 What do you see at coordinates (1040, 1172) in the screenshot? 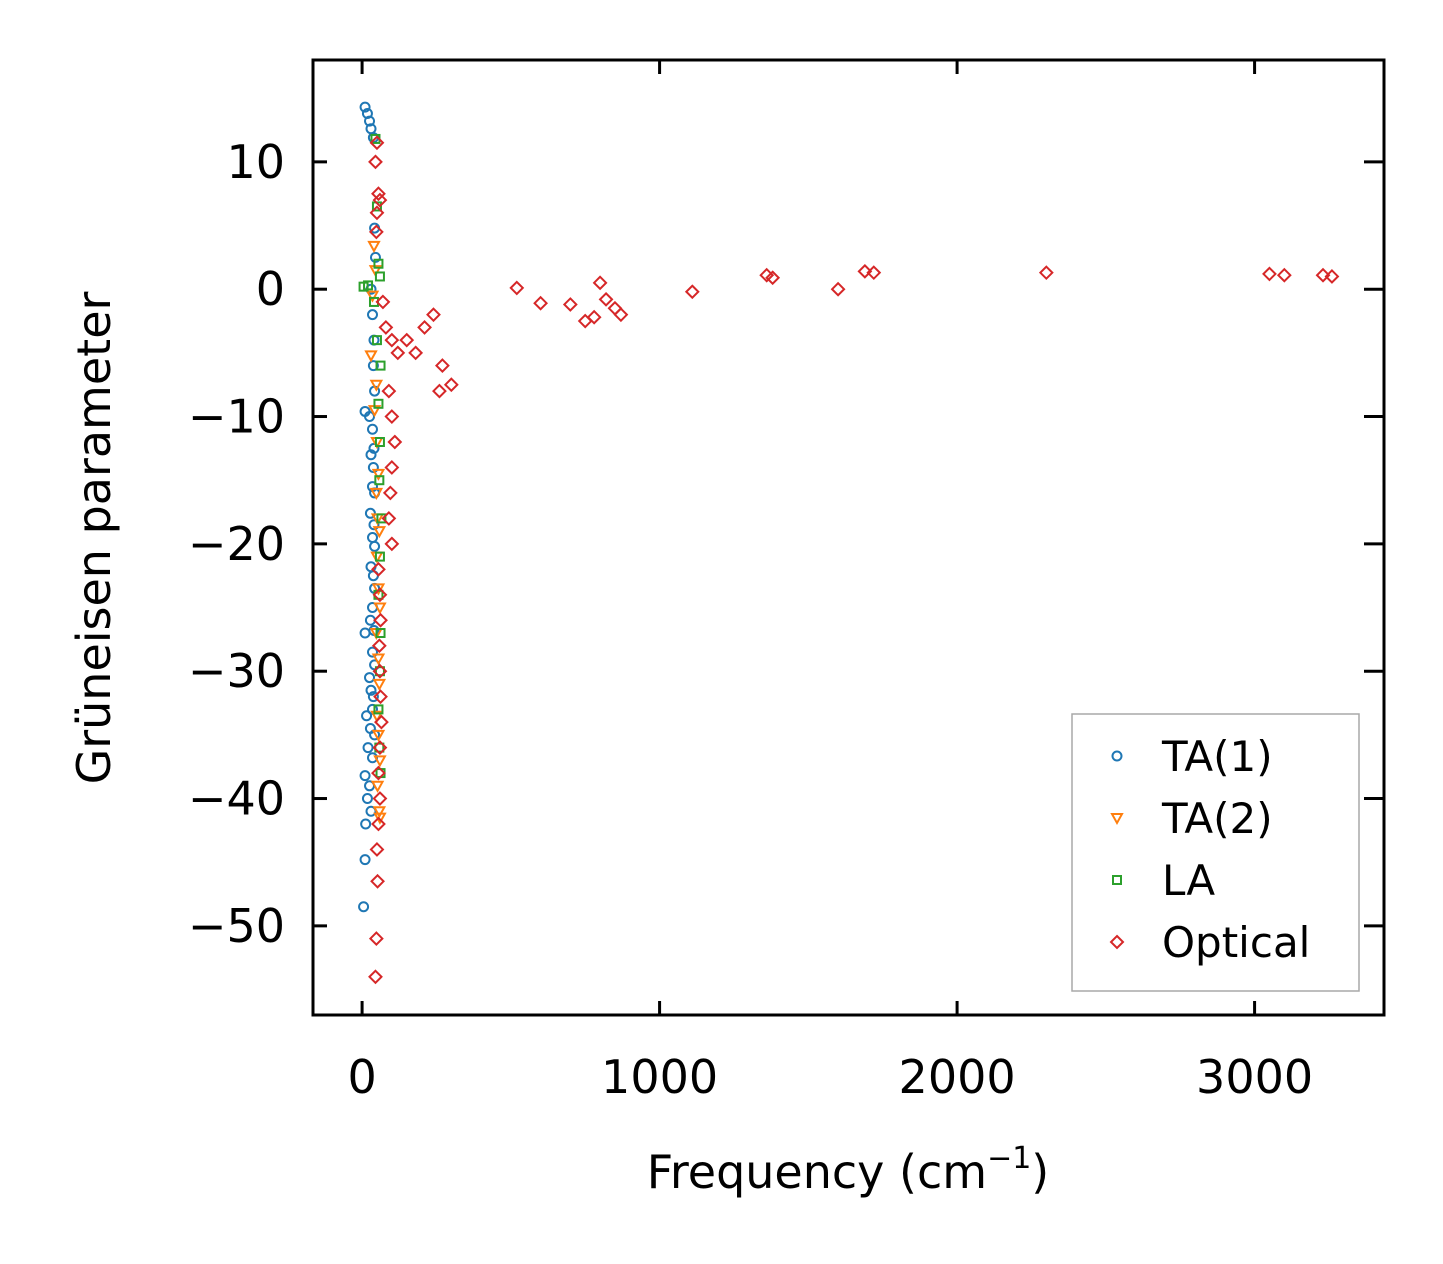
I see `x-axis-title-suffix: )` at bounding box center [1040, 1172].